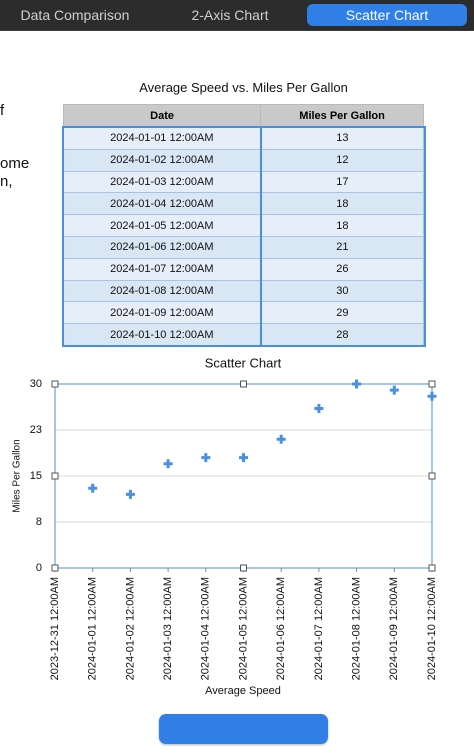  What do you see at coordinates (342, 116) in the screenshot?
I see `column-header: Miles Per Gallon` at bounding box center [342, 116].